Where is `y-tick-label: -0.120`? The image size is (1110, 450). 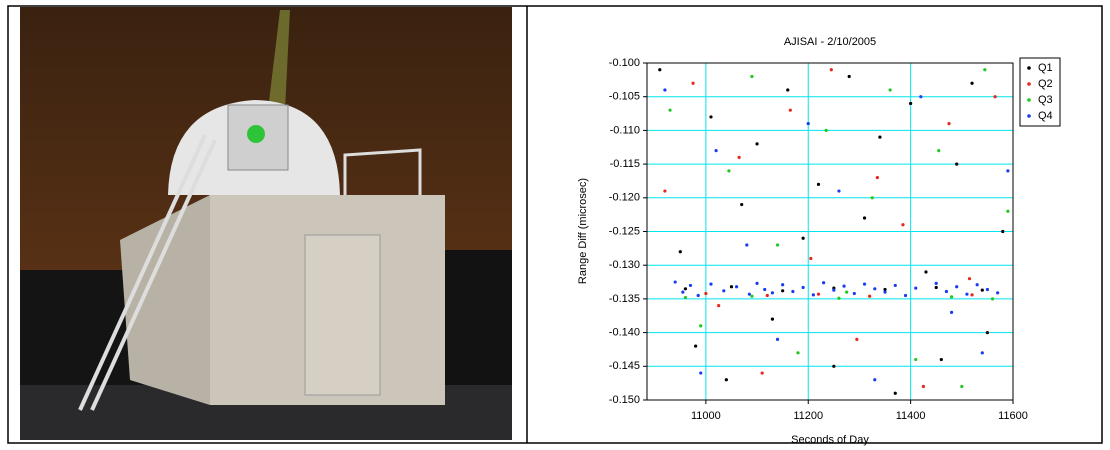
y-tick-label: -0.120 is located at coordinates (624, 198).